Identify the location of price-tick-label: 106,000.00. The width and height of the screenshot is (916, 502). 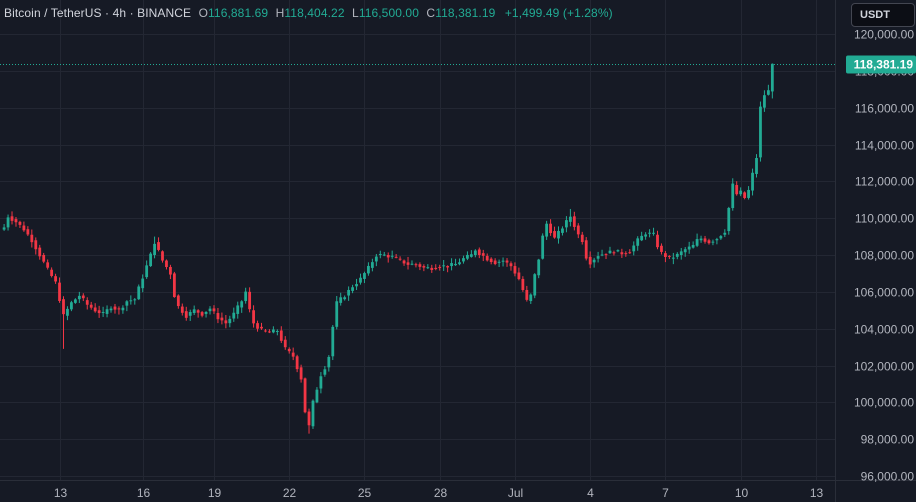
(884, 293).